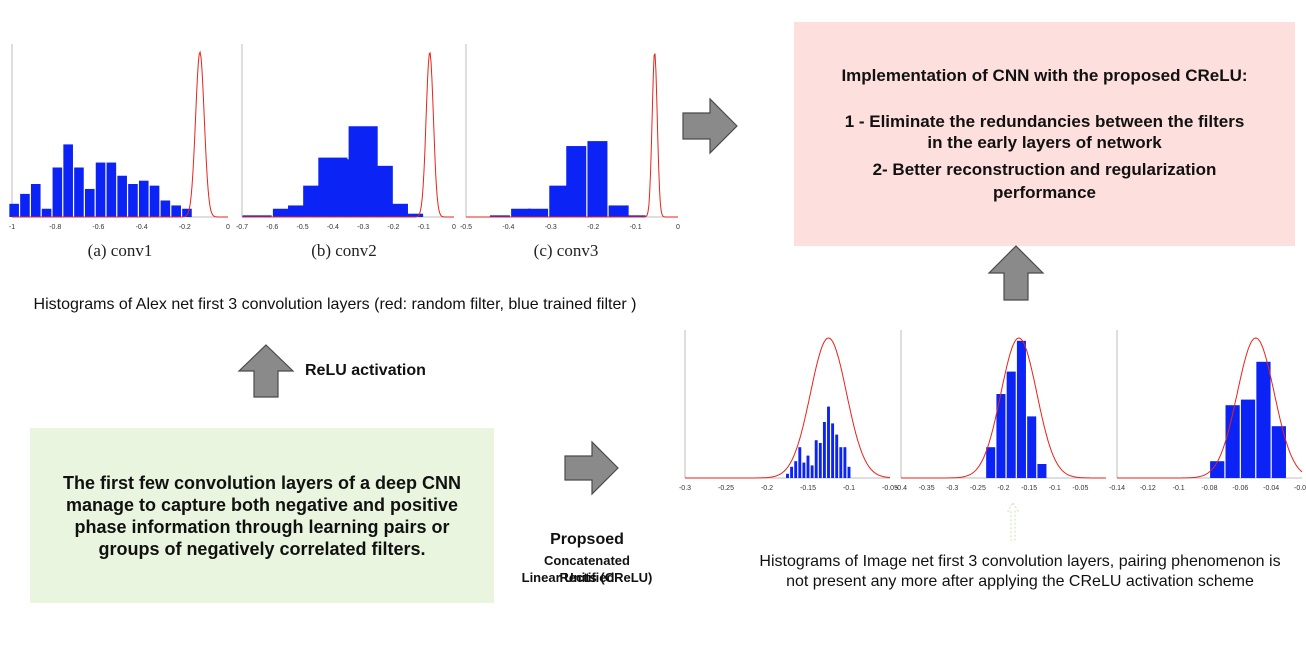  Describe the element at coordinates (12, 227) in the screenshot. I see `conv1-tick-label: -1` at that location.